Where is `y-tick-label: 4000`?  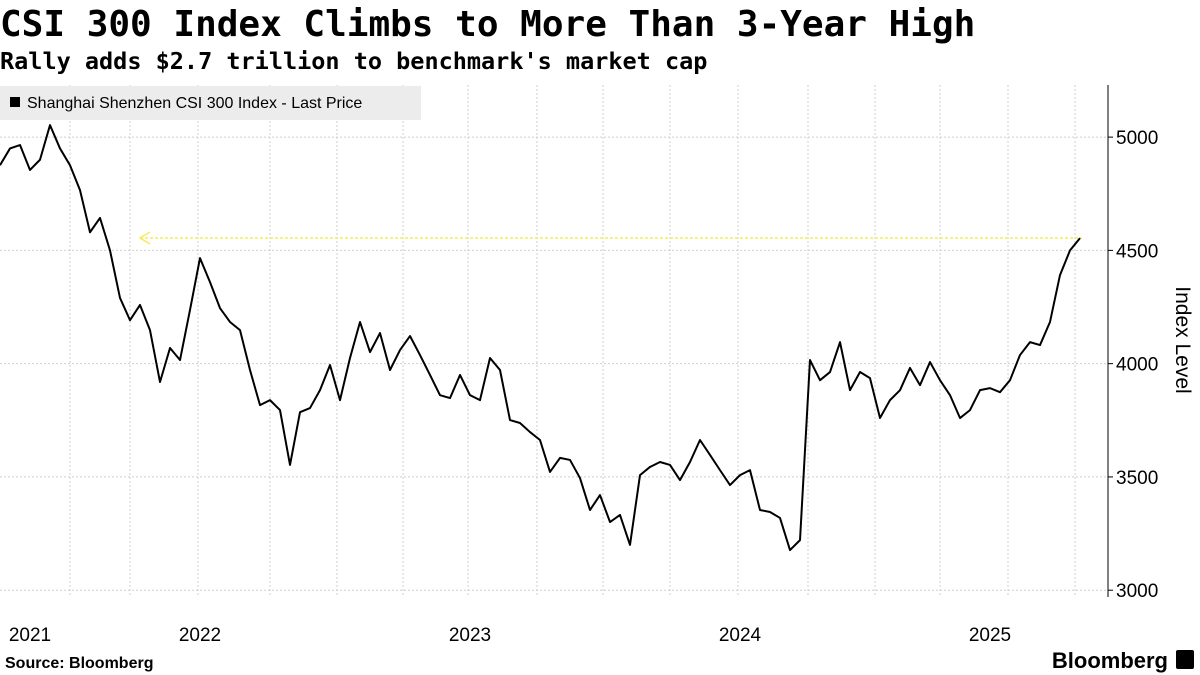 y-tick-label: 4000 is located at coordinates (1137, 365).